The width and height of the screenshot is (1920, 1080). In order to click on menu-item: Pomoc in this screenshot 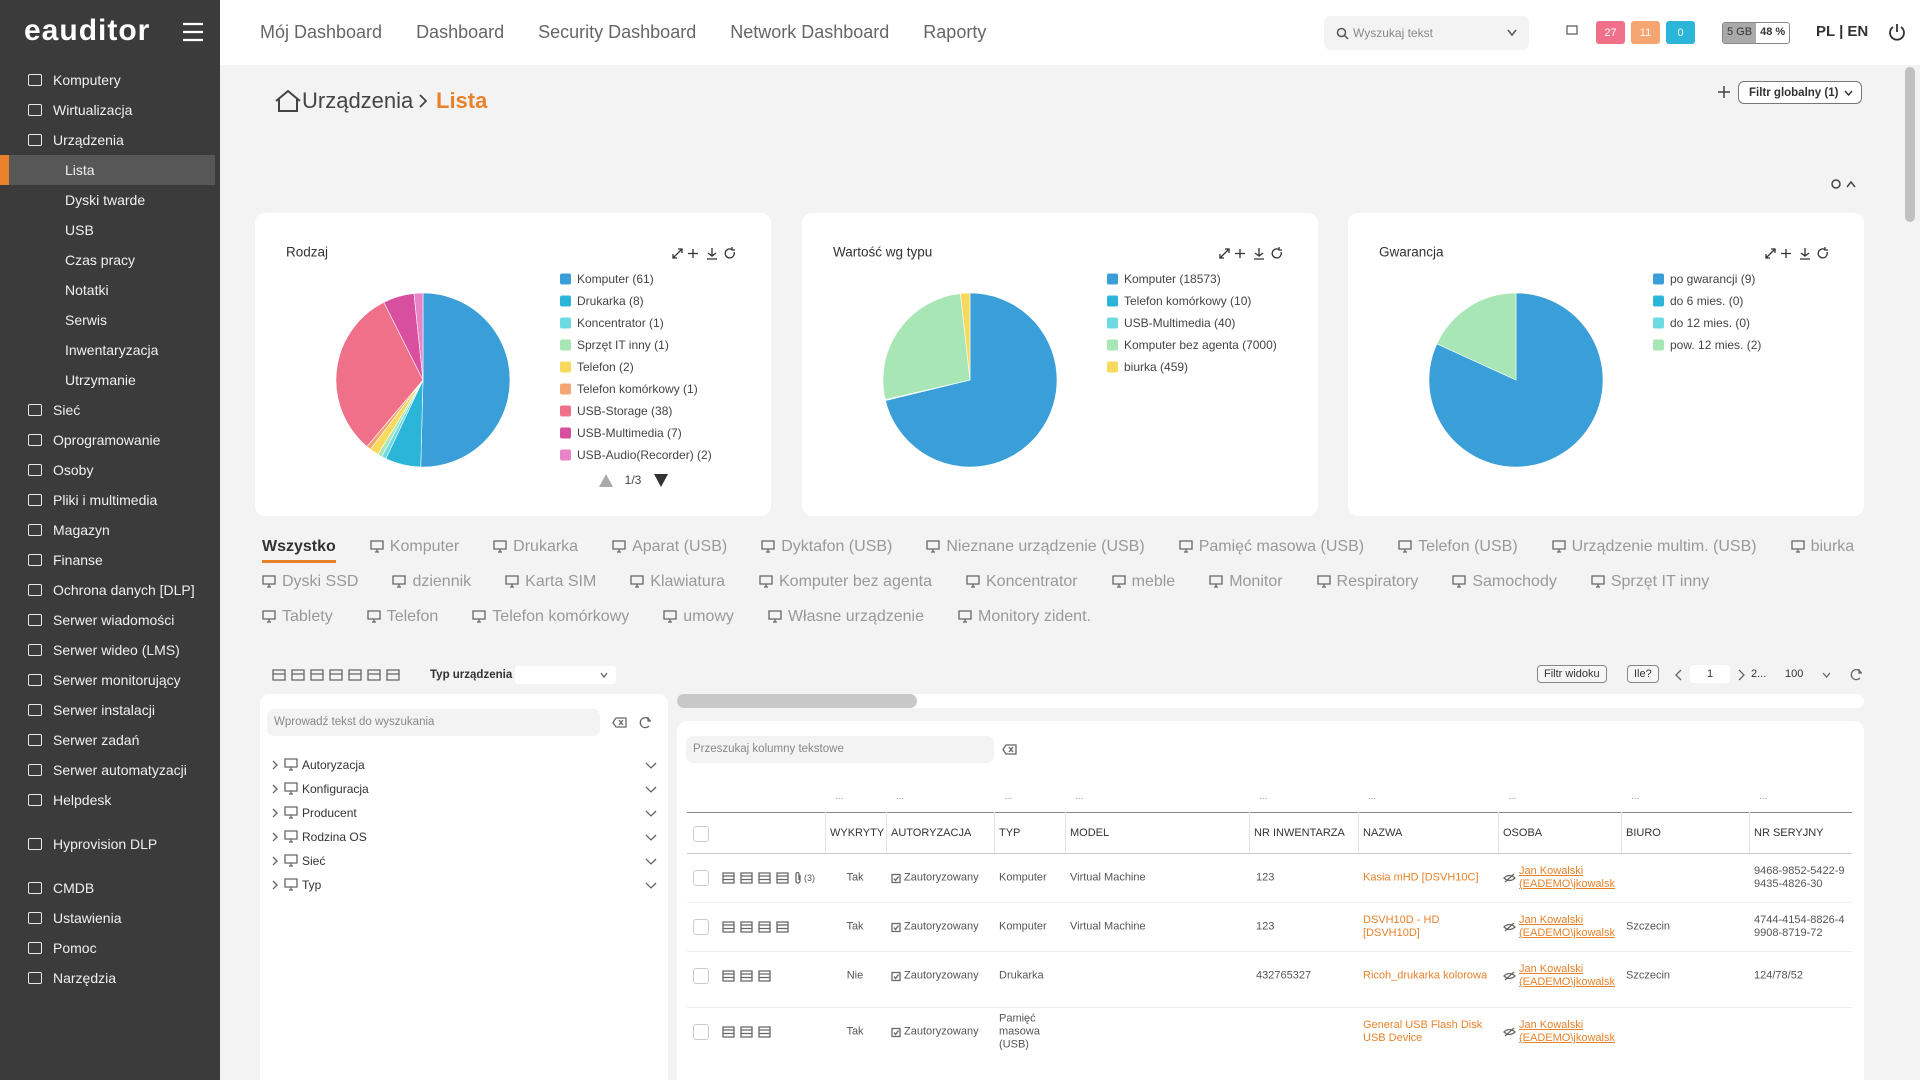, I will do `click(110, 948)`.